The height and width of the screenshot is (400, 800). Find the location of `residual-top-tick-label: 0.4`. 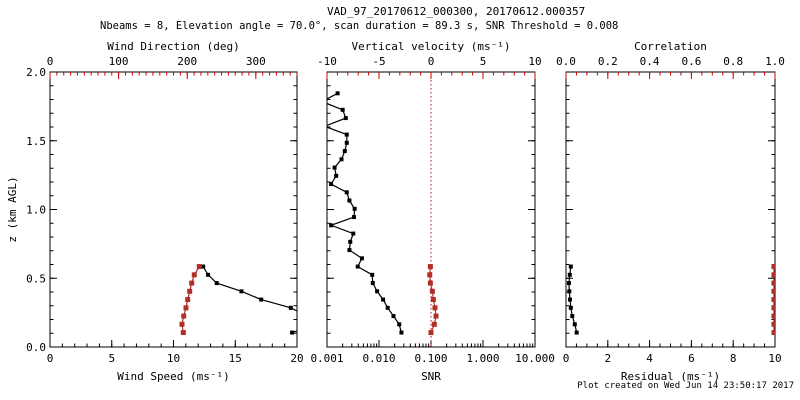

residual-top-tick-label: 0.4 is located at coordinates (650, 61).